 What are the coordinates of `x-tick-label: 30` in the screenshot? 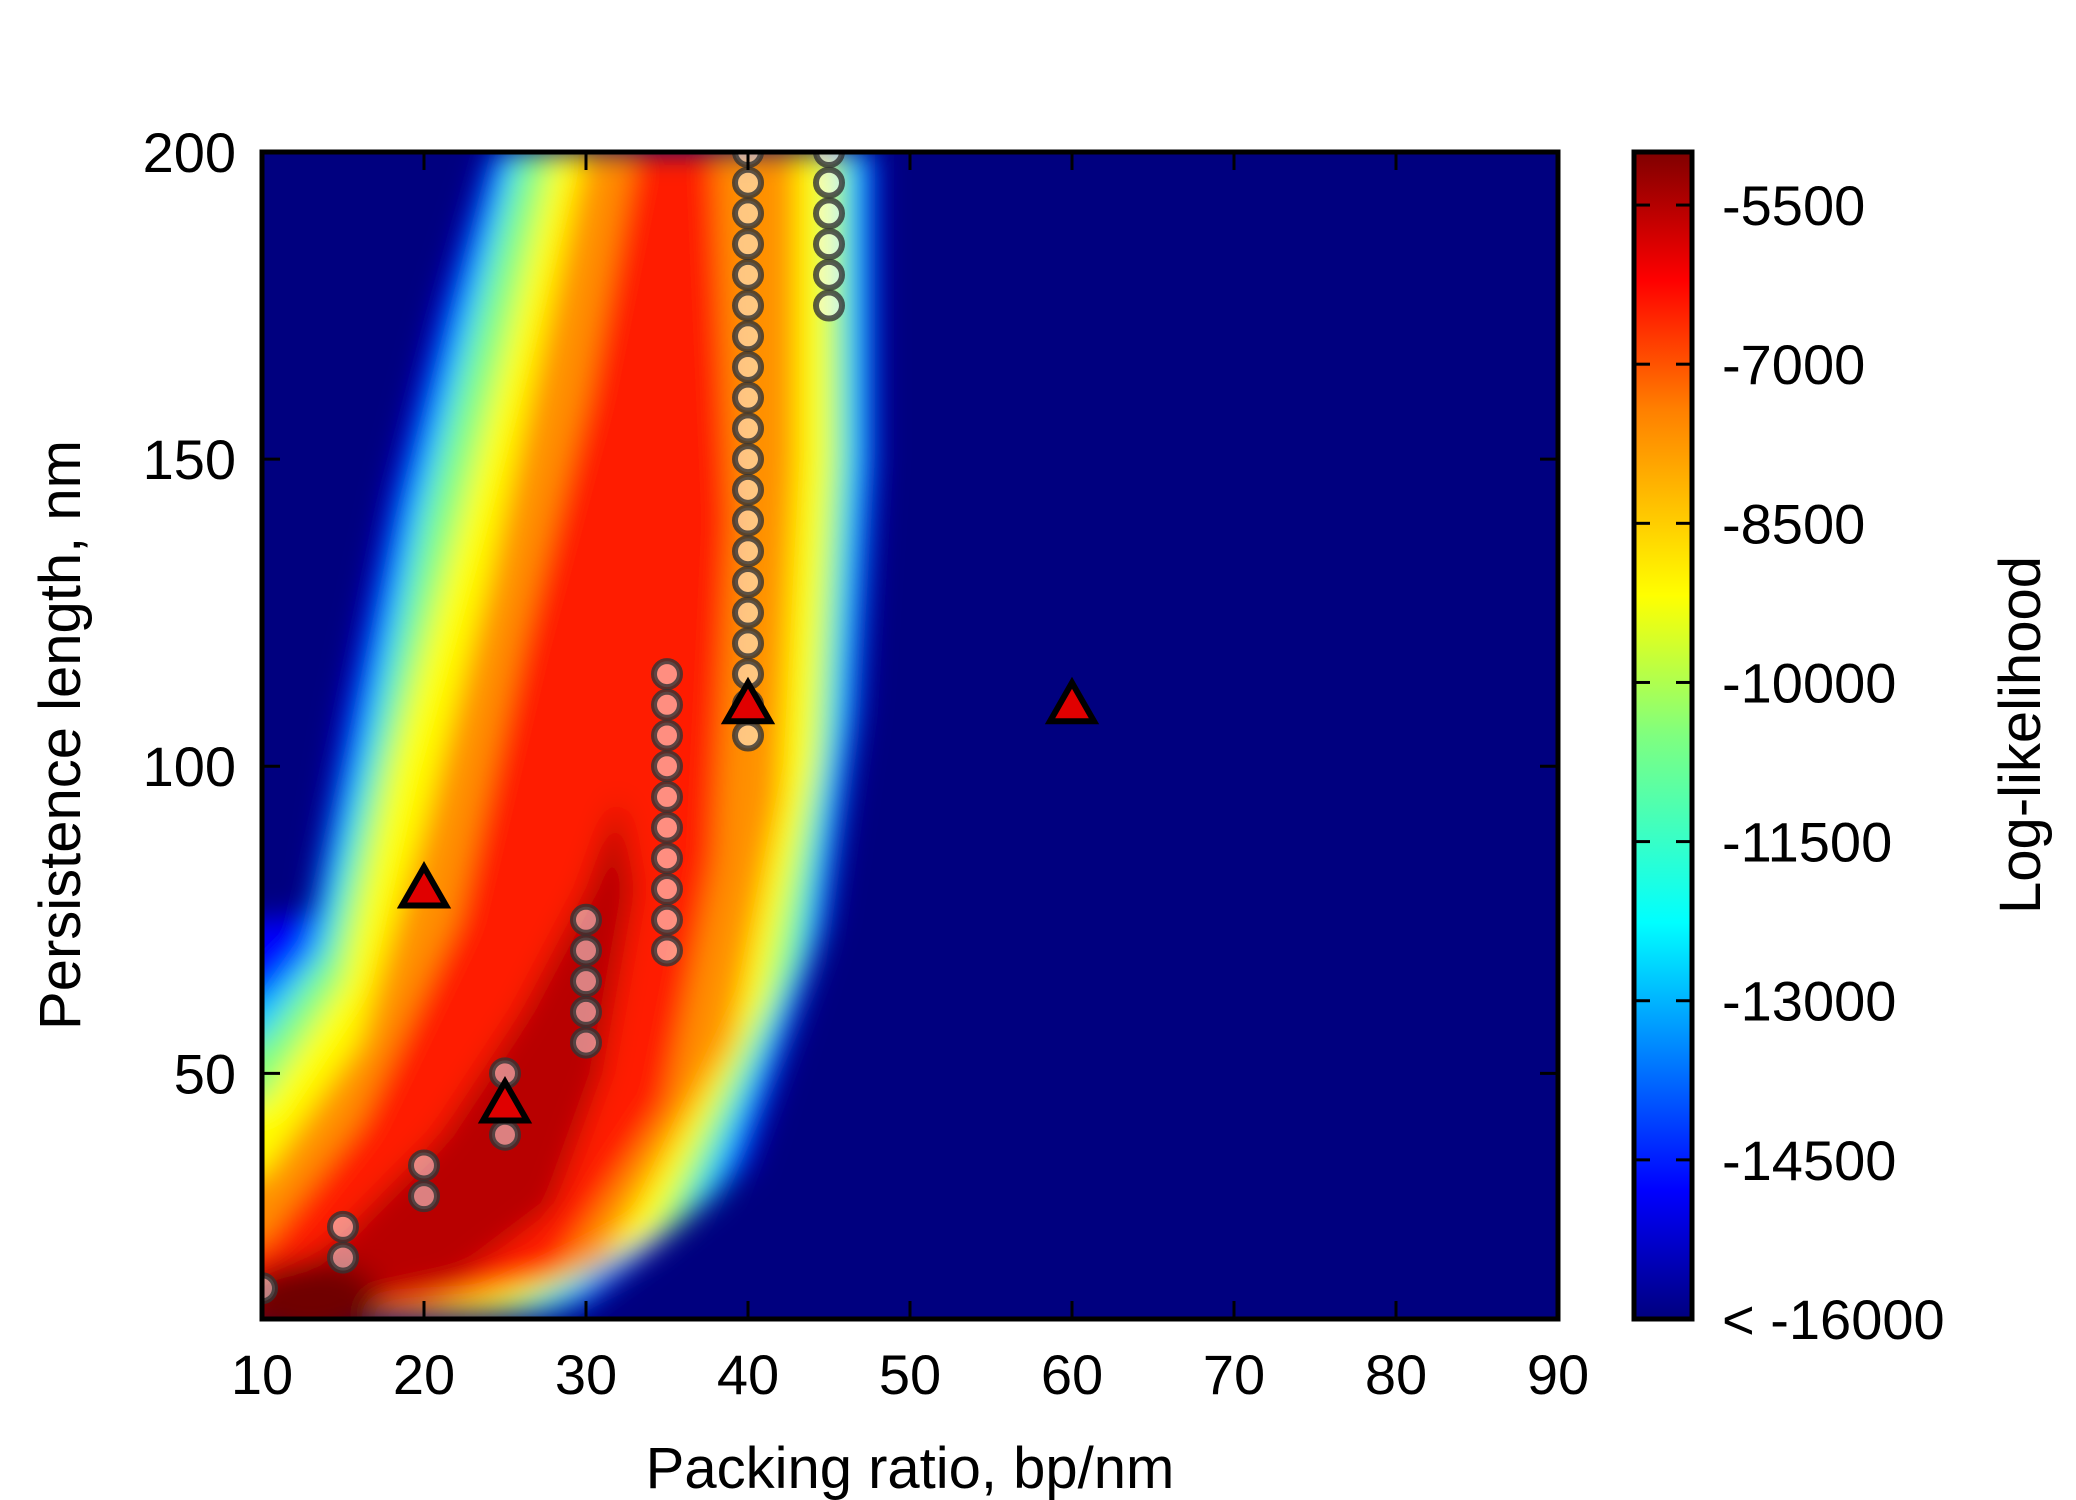 It's located at (586, 1374).